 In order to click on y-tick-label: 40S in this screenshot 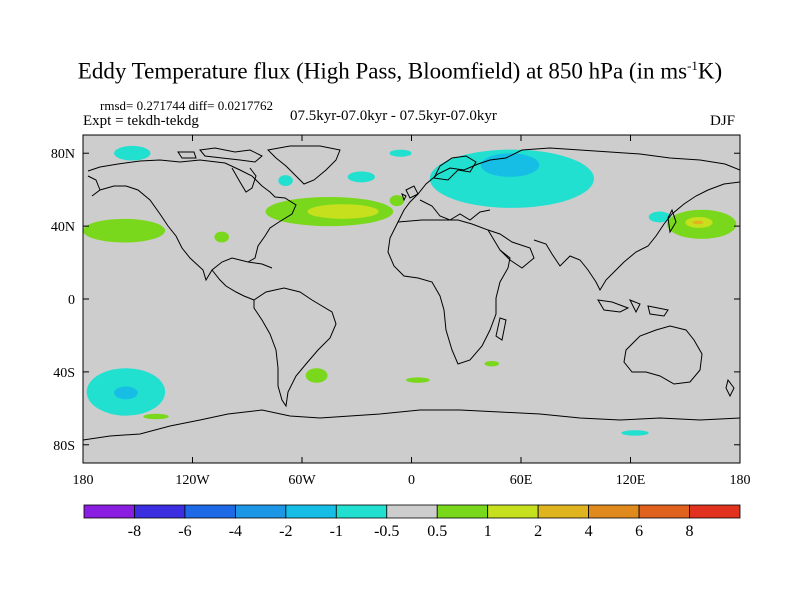, I will do `click(64, 373)`.